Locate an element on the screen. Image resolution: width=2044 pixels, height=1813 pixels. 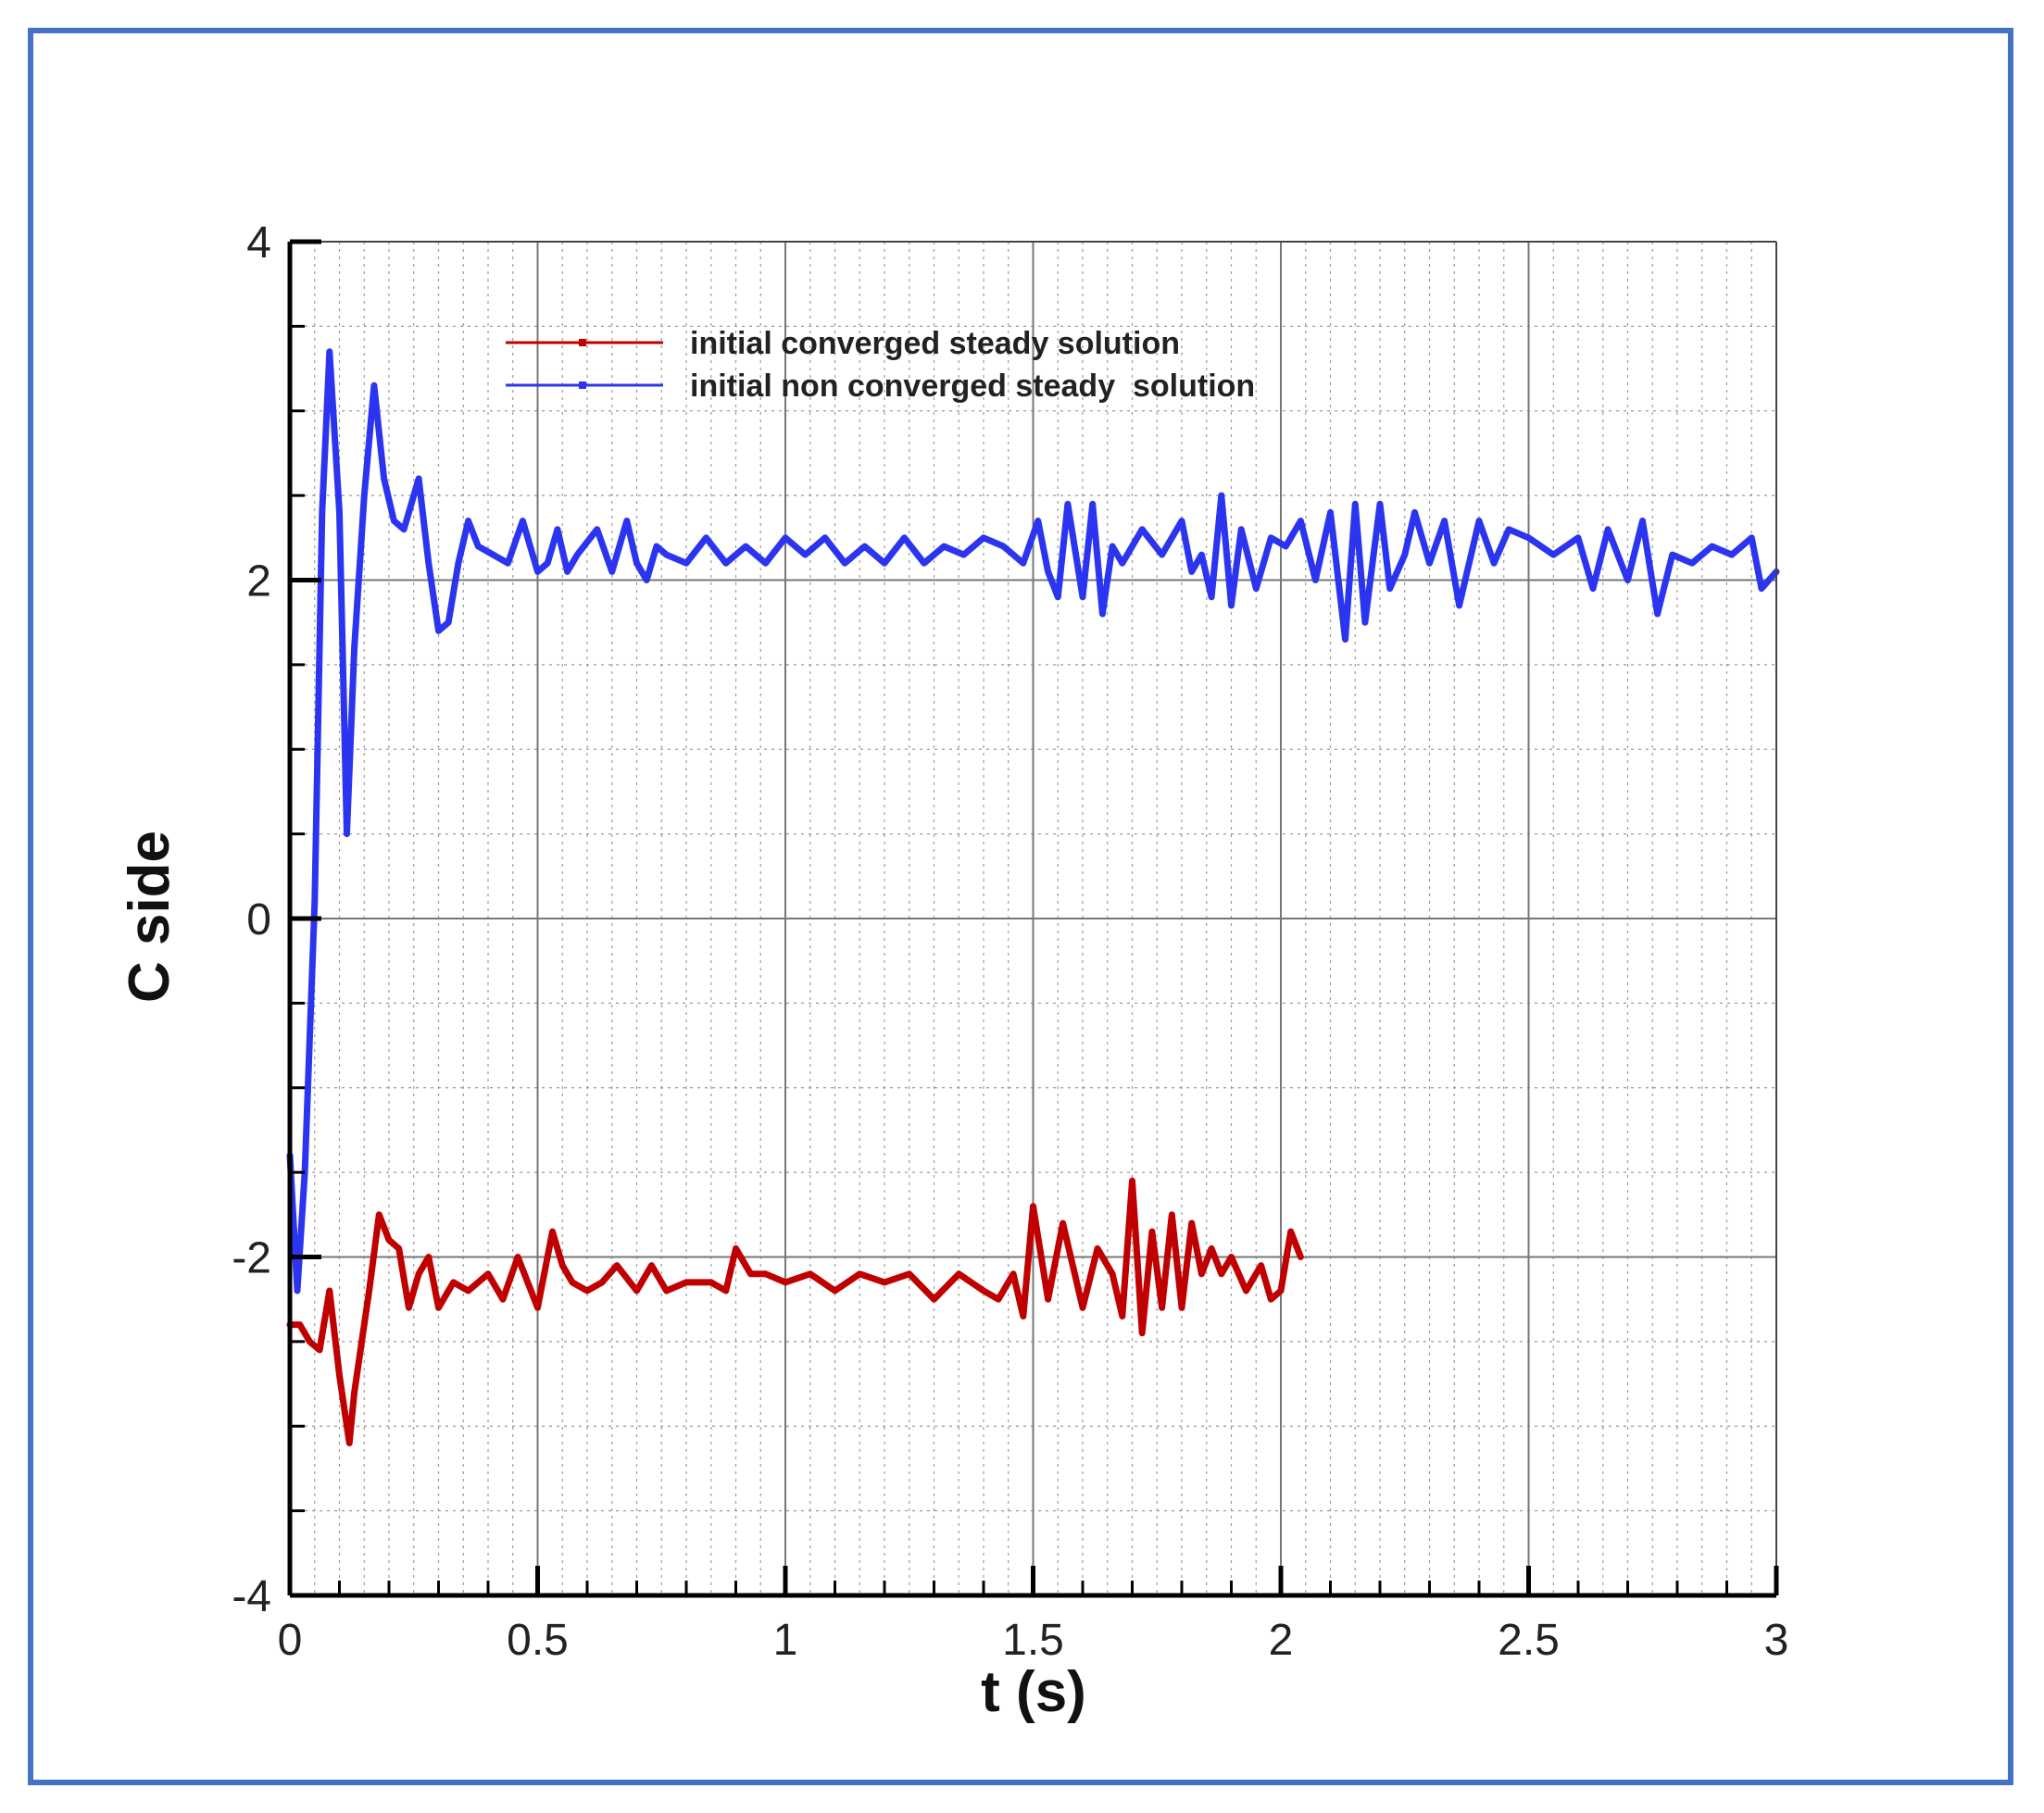
series-line-converged is located at coordinates (795, 1311).